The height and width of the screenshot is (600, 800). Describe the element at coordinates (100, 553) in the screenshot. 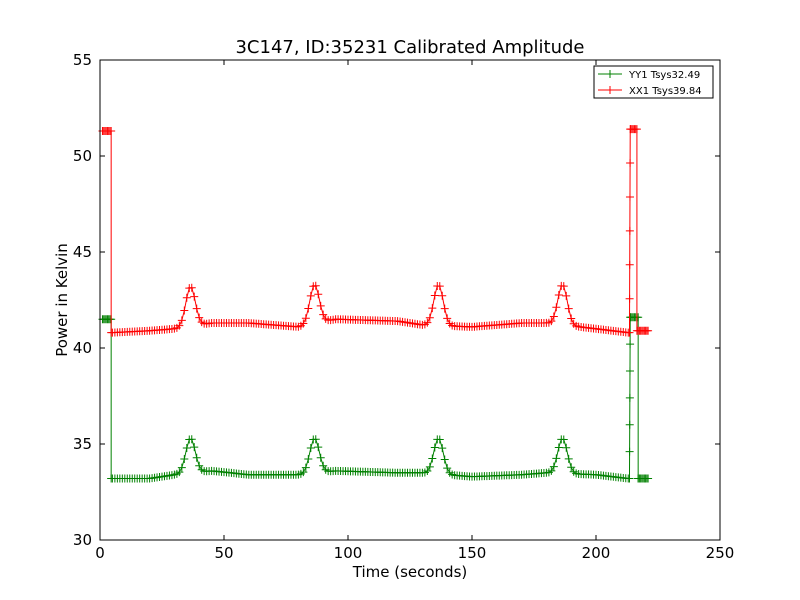

I see `x-tick-label: 0` at that location.